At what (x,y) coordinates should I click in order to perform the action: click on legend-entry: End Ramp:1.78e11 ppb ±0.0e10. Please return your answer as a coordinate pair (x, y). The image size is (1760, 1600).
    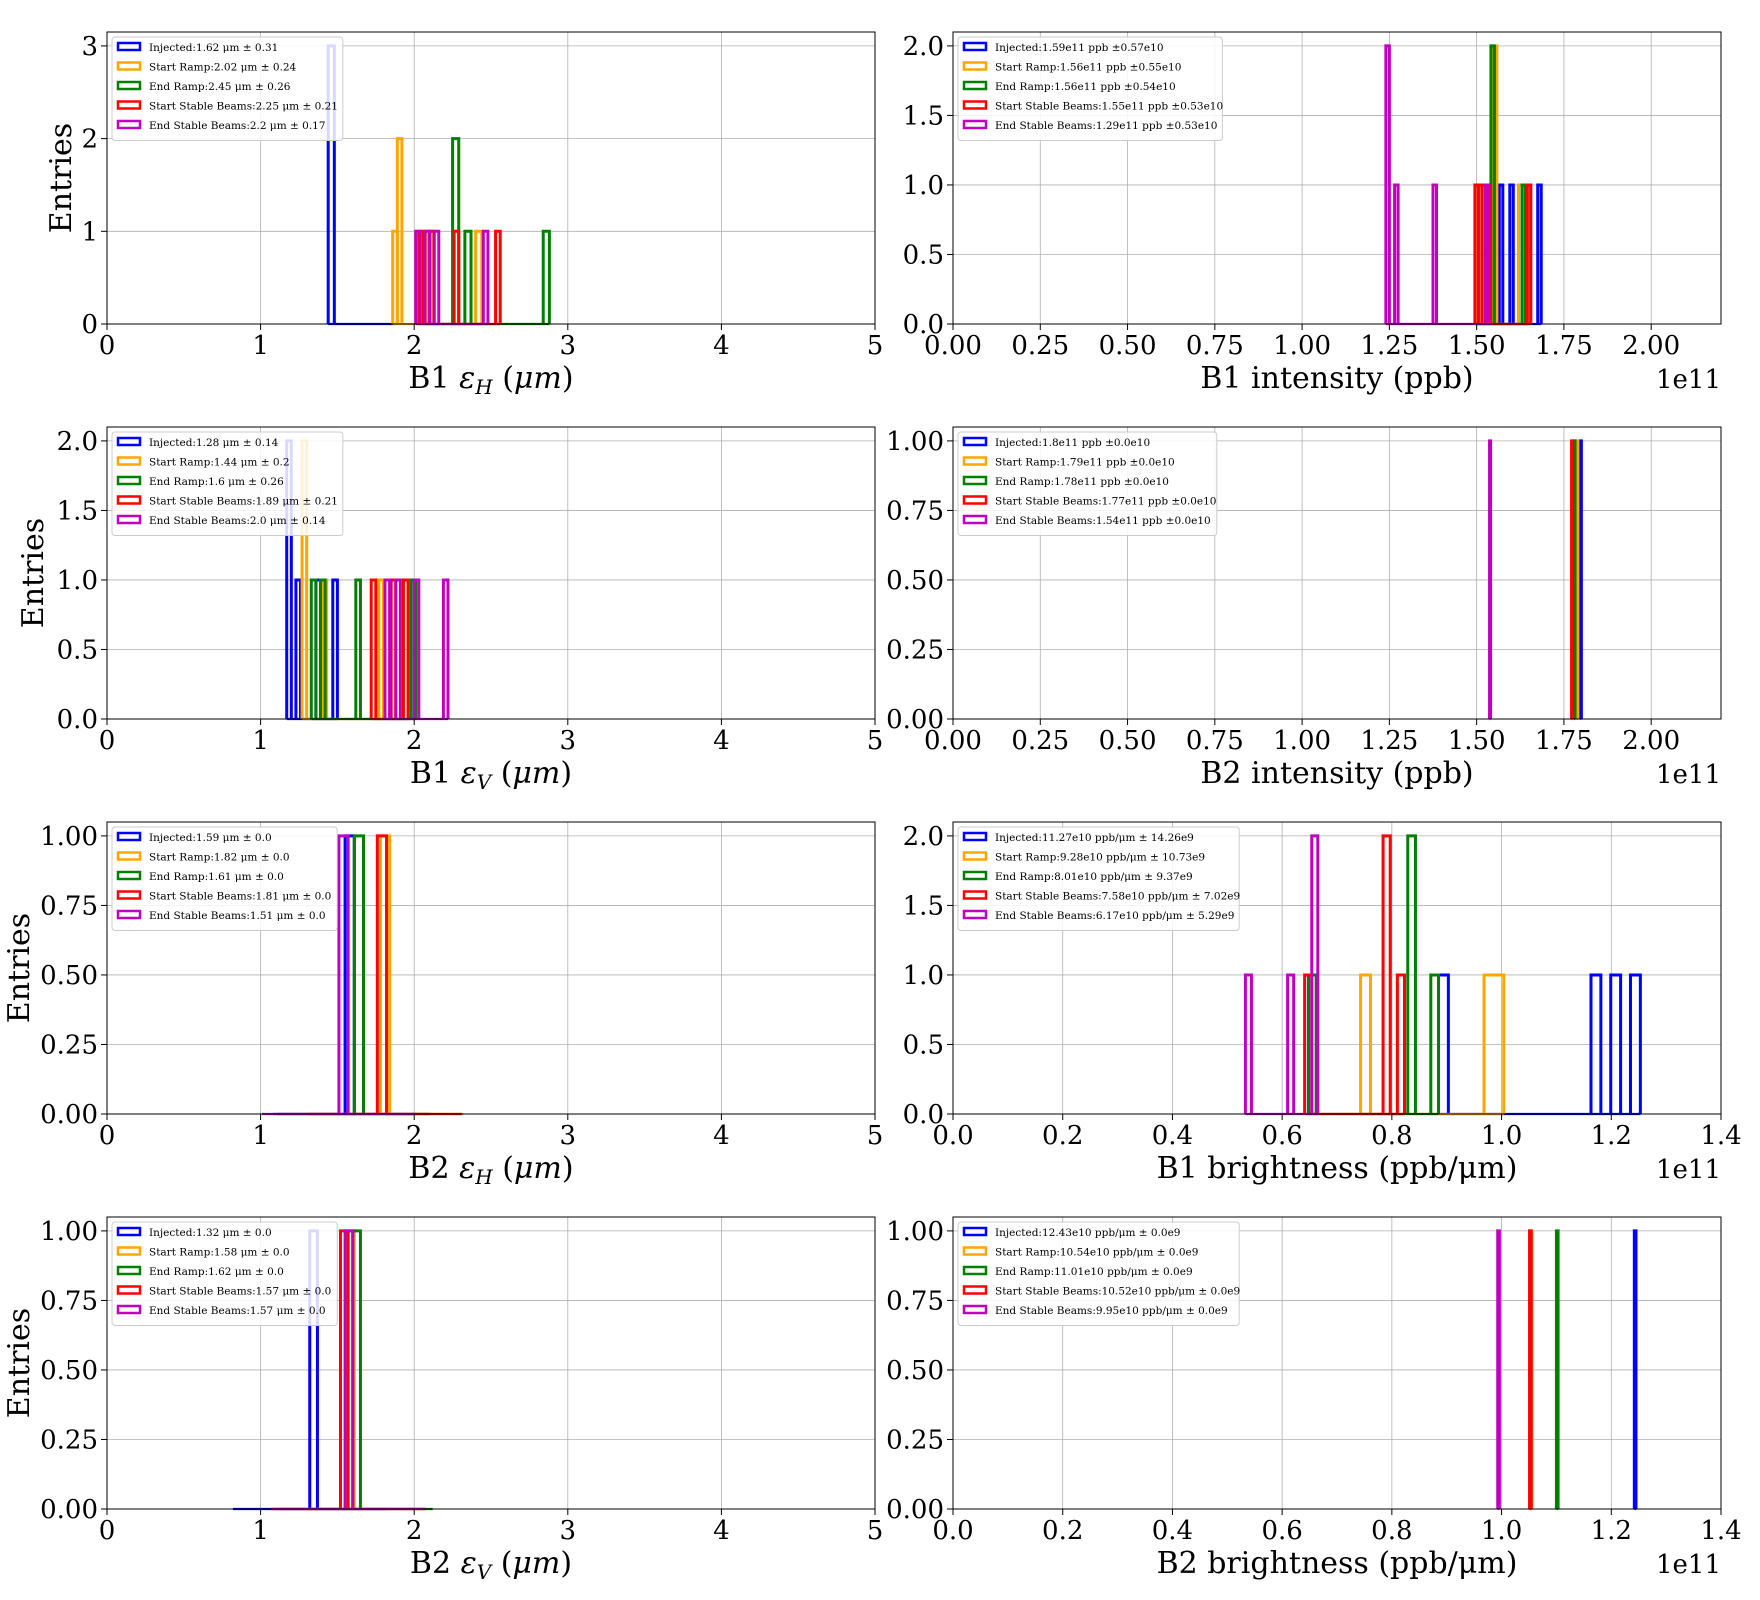
    Looking at the image, I should click on (1082, 482).